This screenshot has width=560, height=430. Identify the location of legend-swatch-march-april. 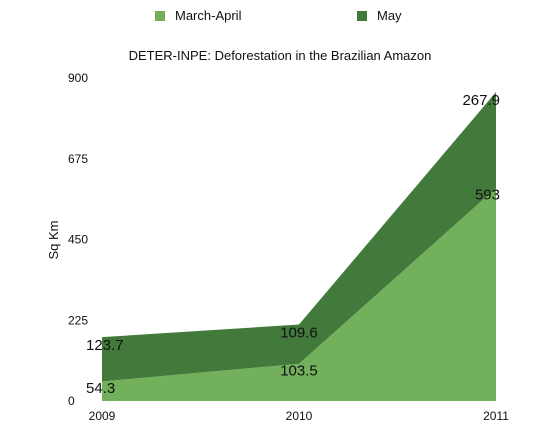
(160, 15).